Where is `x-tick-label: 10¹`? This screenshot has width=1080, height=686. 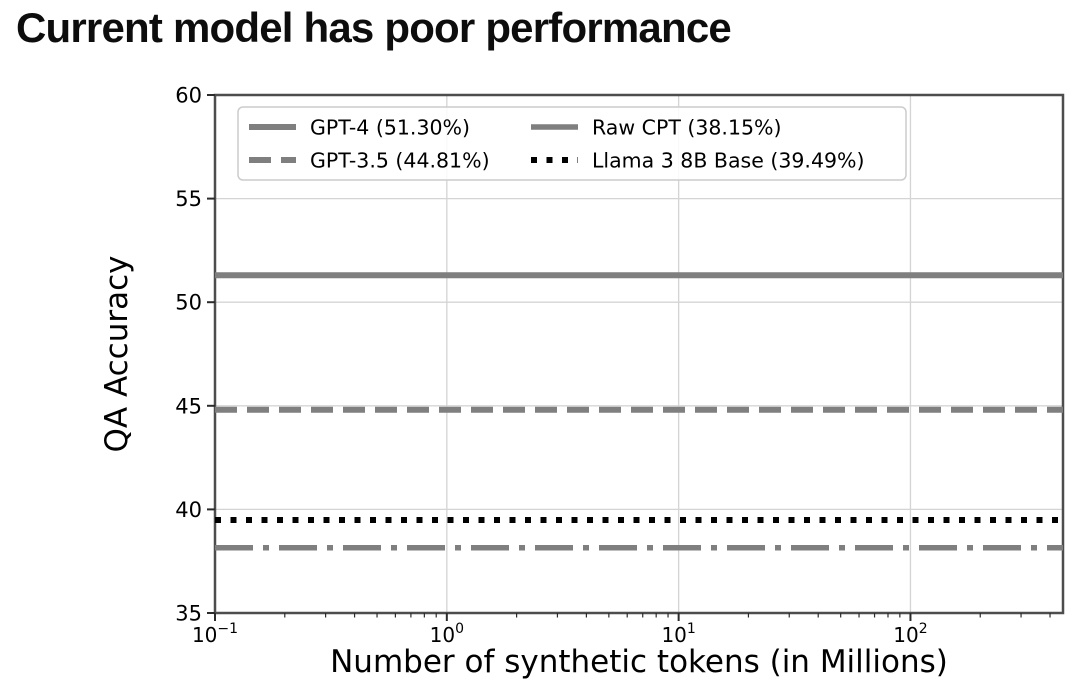 x-tick-label: 10¹ is located at coordinates (678, 634).